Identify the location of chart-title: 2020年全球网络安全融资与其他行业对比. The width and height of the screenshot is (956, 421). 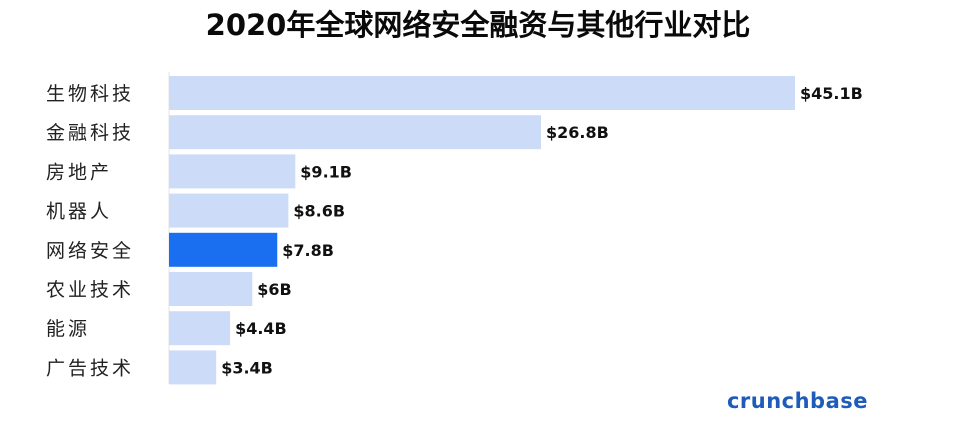
(478, 25).